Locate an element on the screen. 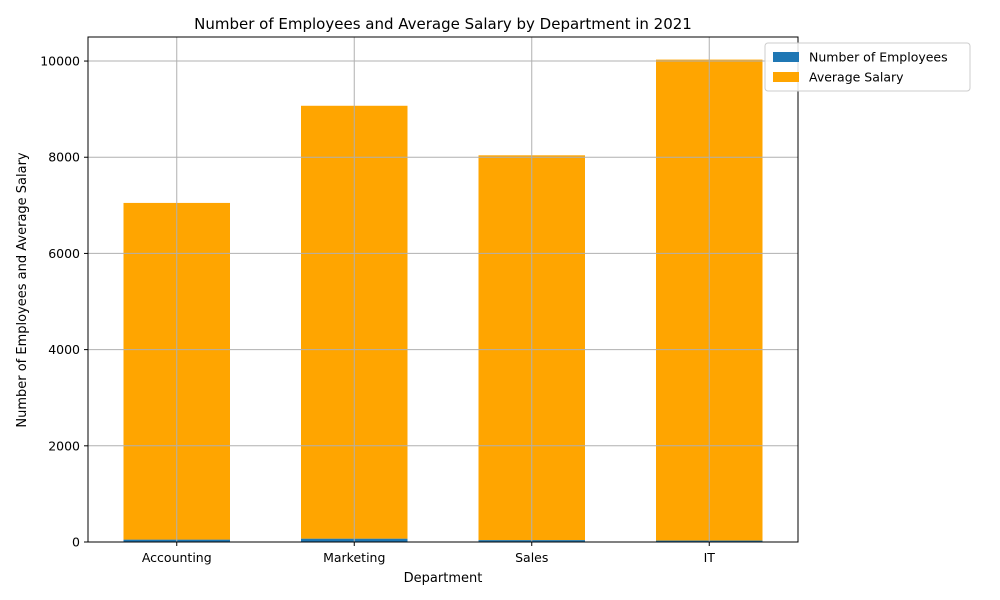  y-tick-label: 2000 is located at coordinates (64, 445).